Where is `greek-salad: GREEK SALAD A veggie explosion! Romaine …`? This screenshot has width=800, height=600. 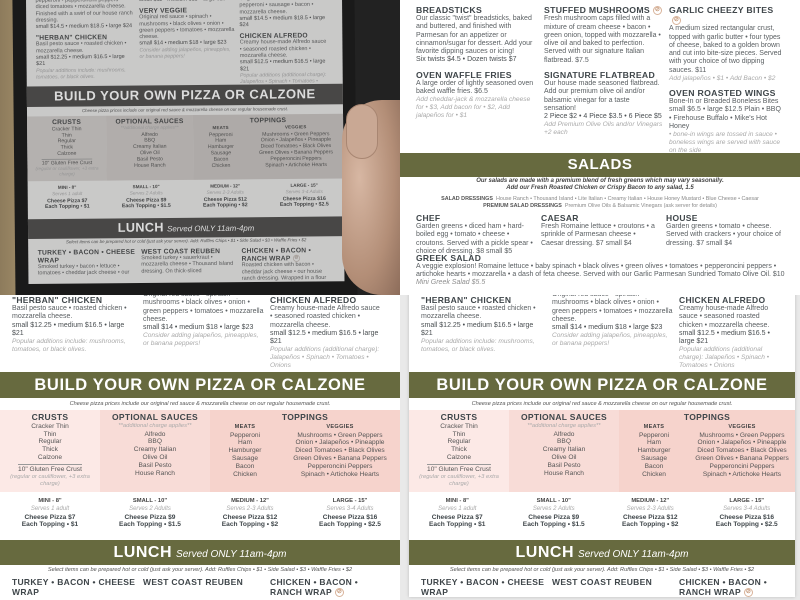
greek-salad: GREEK SALAD A veggie explosion! Romaine … is located at coordinates (605, 270).